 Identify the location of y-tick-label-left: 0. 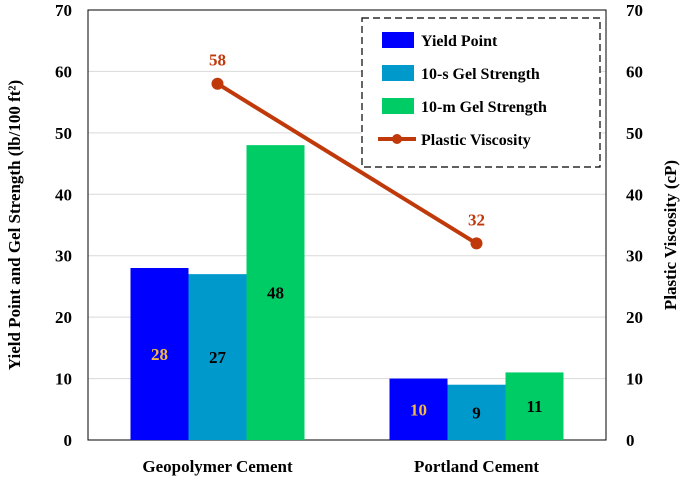
(68, 440).